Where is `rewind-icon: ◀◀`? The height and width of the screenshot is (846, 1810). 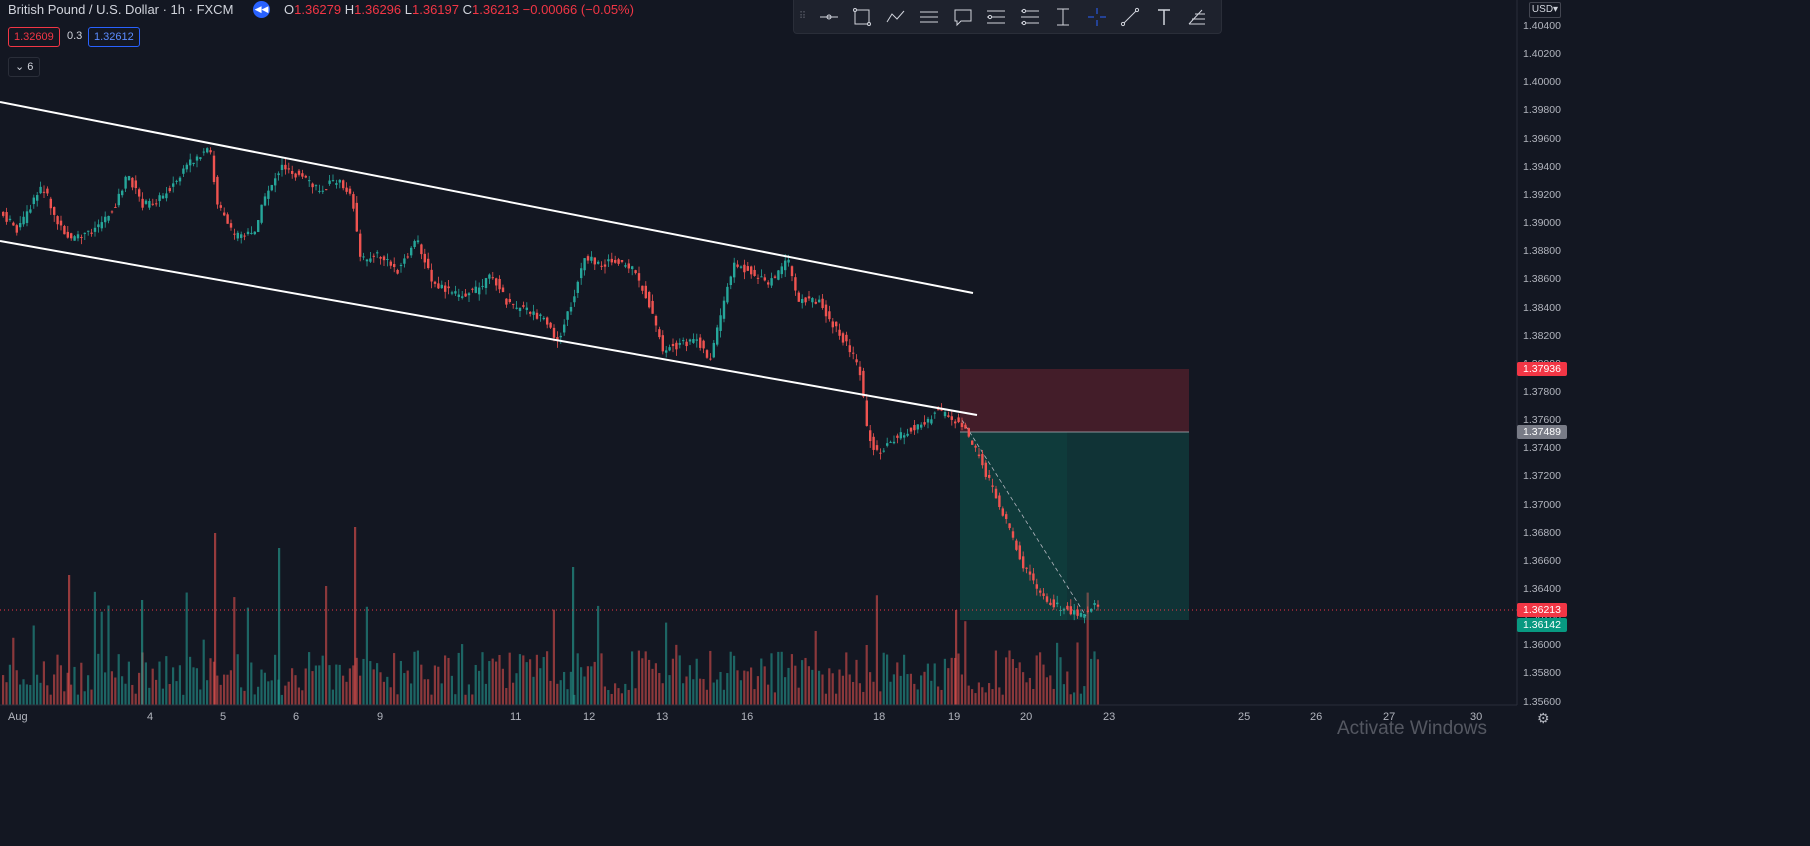
rewind-icon: ◀◀ is located at coordinates (261, 9).